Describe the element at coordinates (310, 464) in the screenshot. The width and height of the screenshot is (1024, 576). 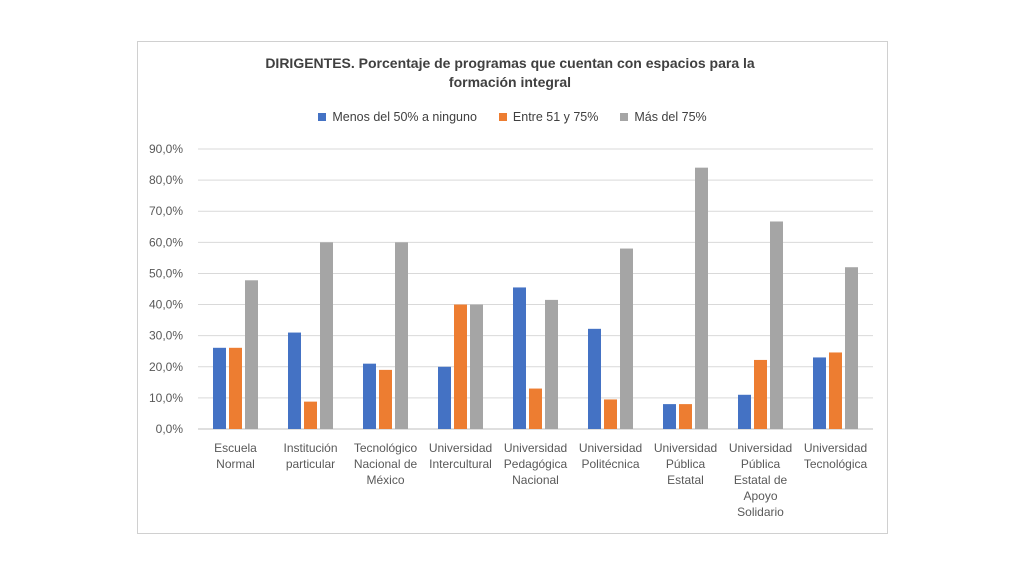
I see `x-category-label: particular` at that location.